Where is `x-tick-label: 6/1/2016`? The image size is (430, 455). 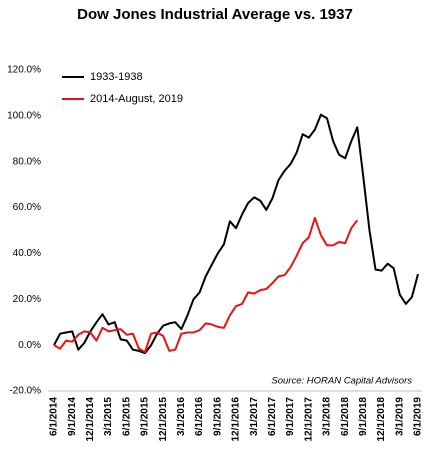
x-tick-label: 6/1/2016 is located at coordinates (199, 416).